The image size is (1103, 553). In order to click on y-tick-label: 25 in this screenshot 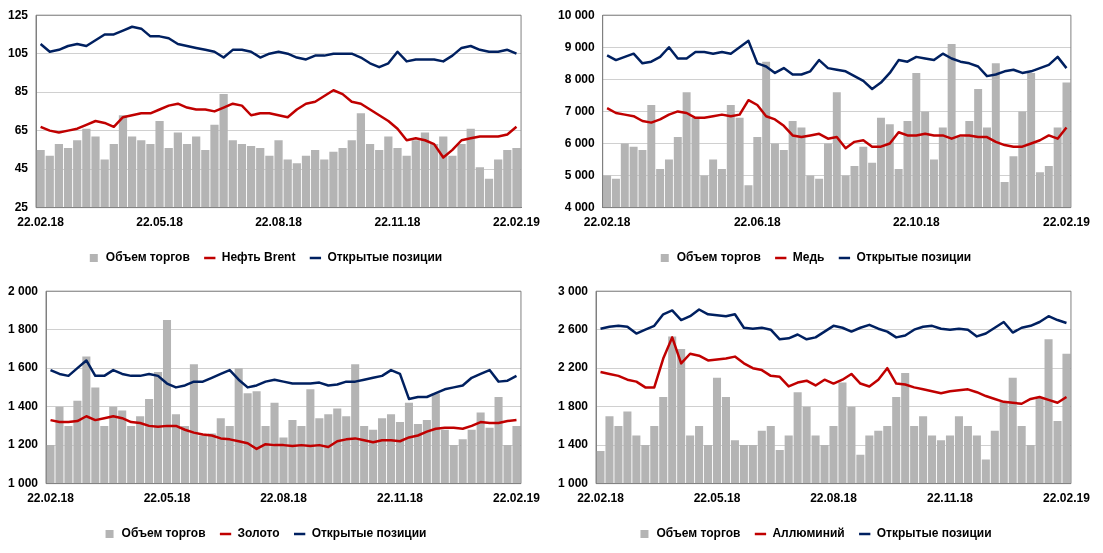, I will do `click(21, 206)`.